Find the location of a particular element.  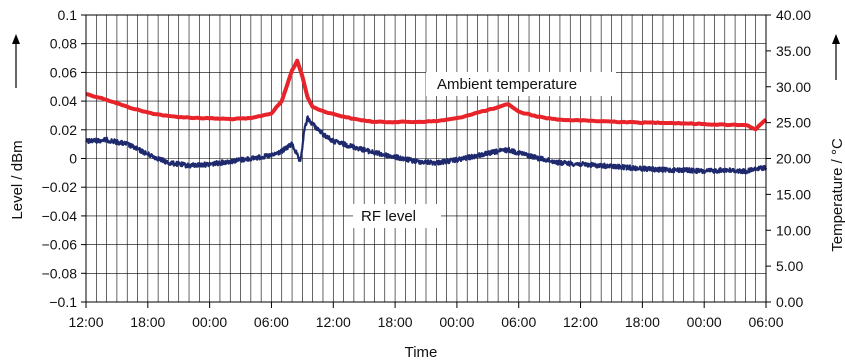

left-axis-title: Level / dBm is located at coordinates (17, 179).